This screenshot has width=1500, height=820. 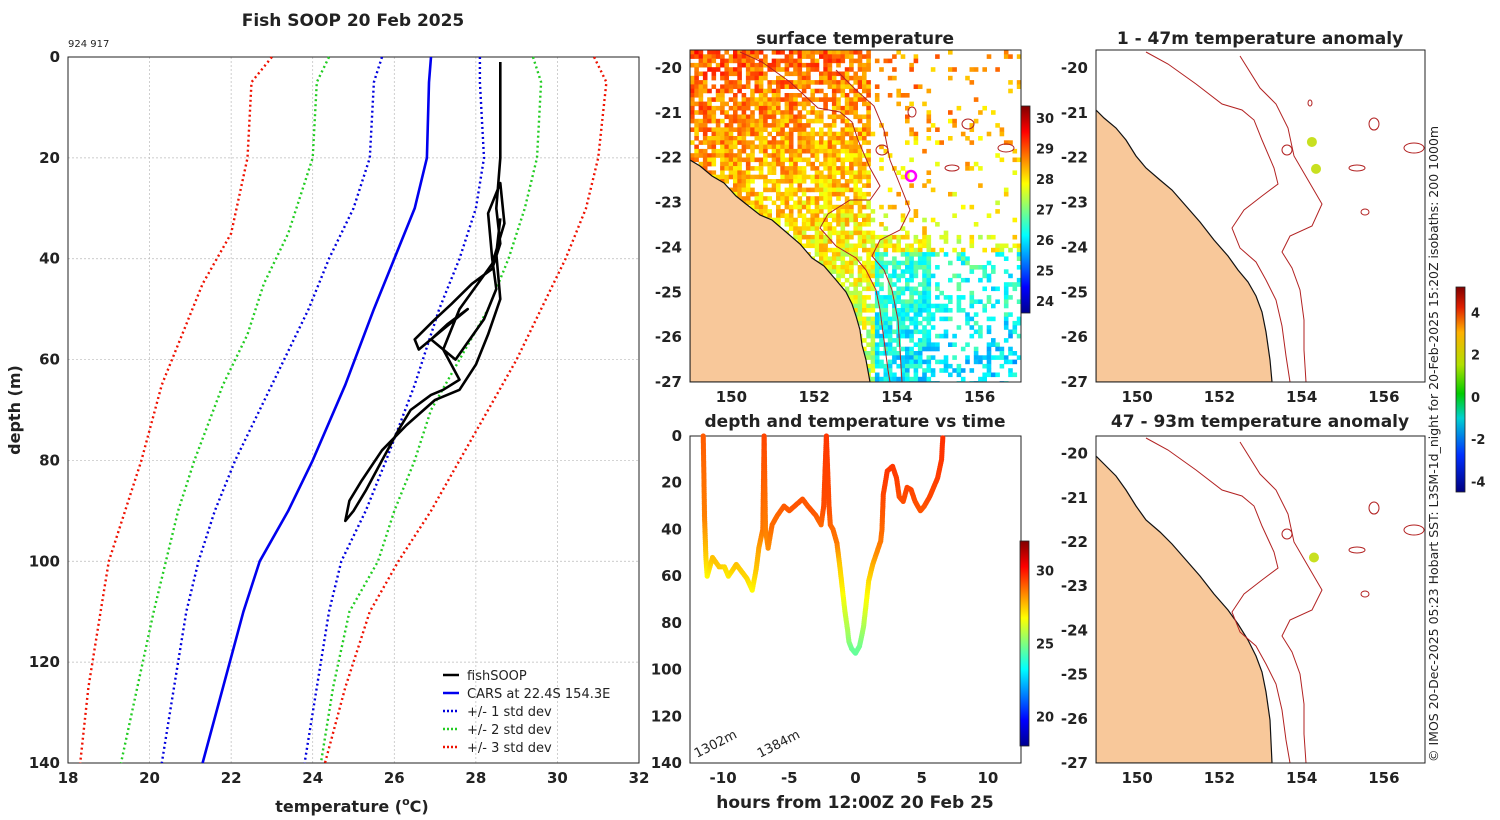 I want to click on anomaly-upper-y-tick-label: -23, so click(x=1074, y=203).